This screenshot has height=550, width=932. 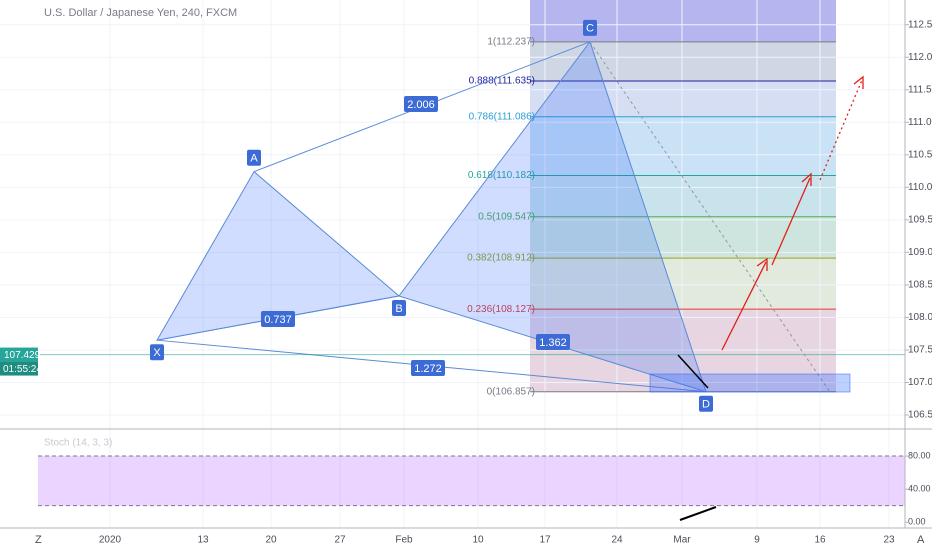 I want to click on ratio-label: 1.272, so click(x=428, y=369).